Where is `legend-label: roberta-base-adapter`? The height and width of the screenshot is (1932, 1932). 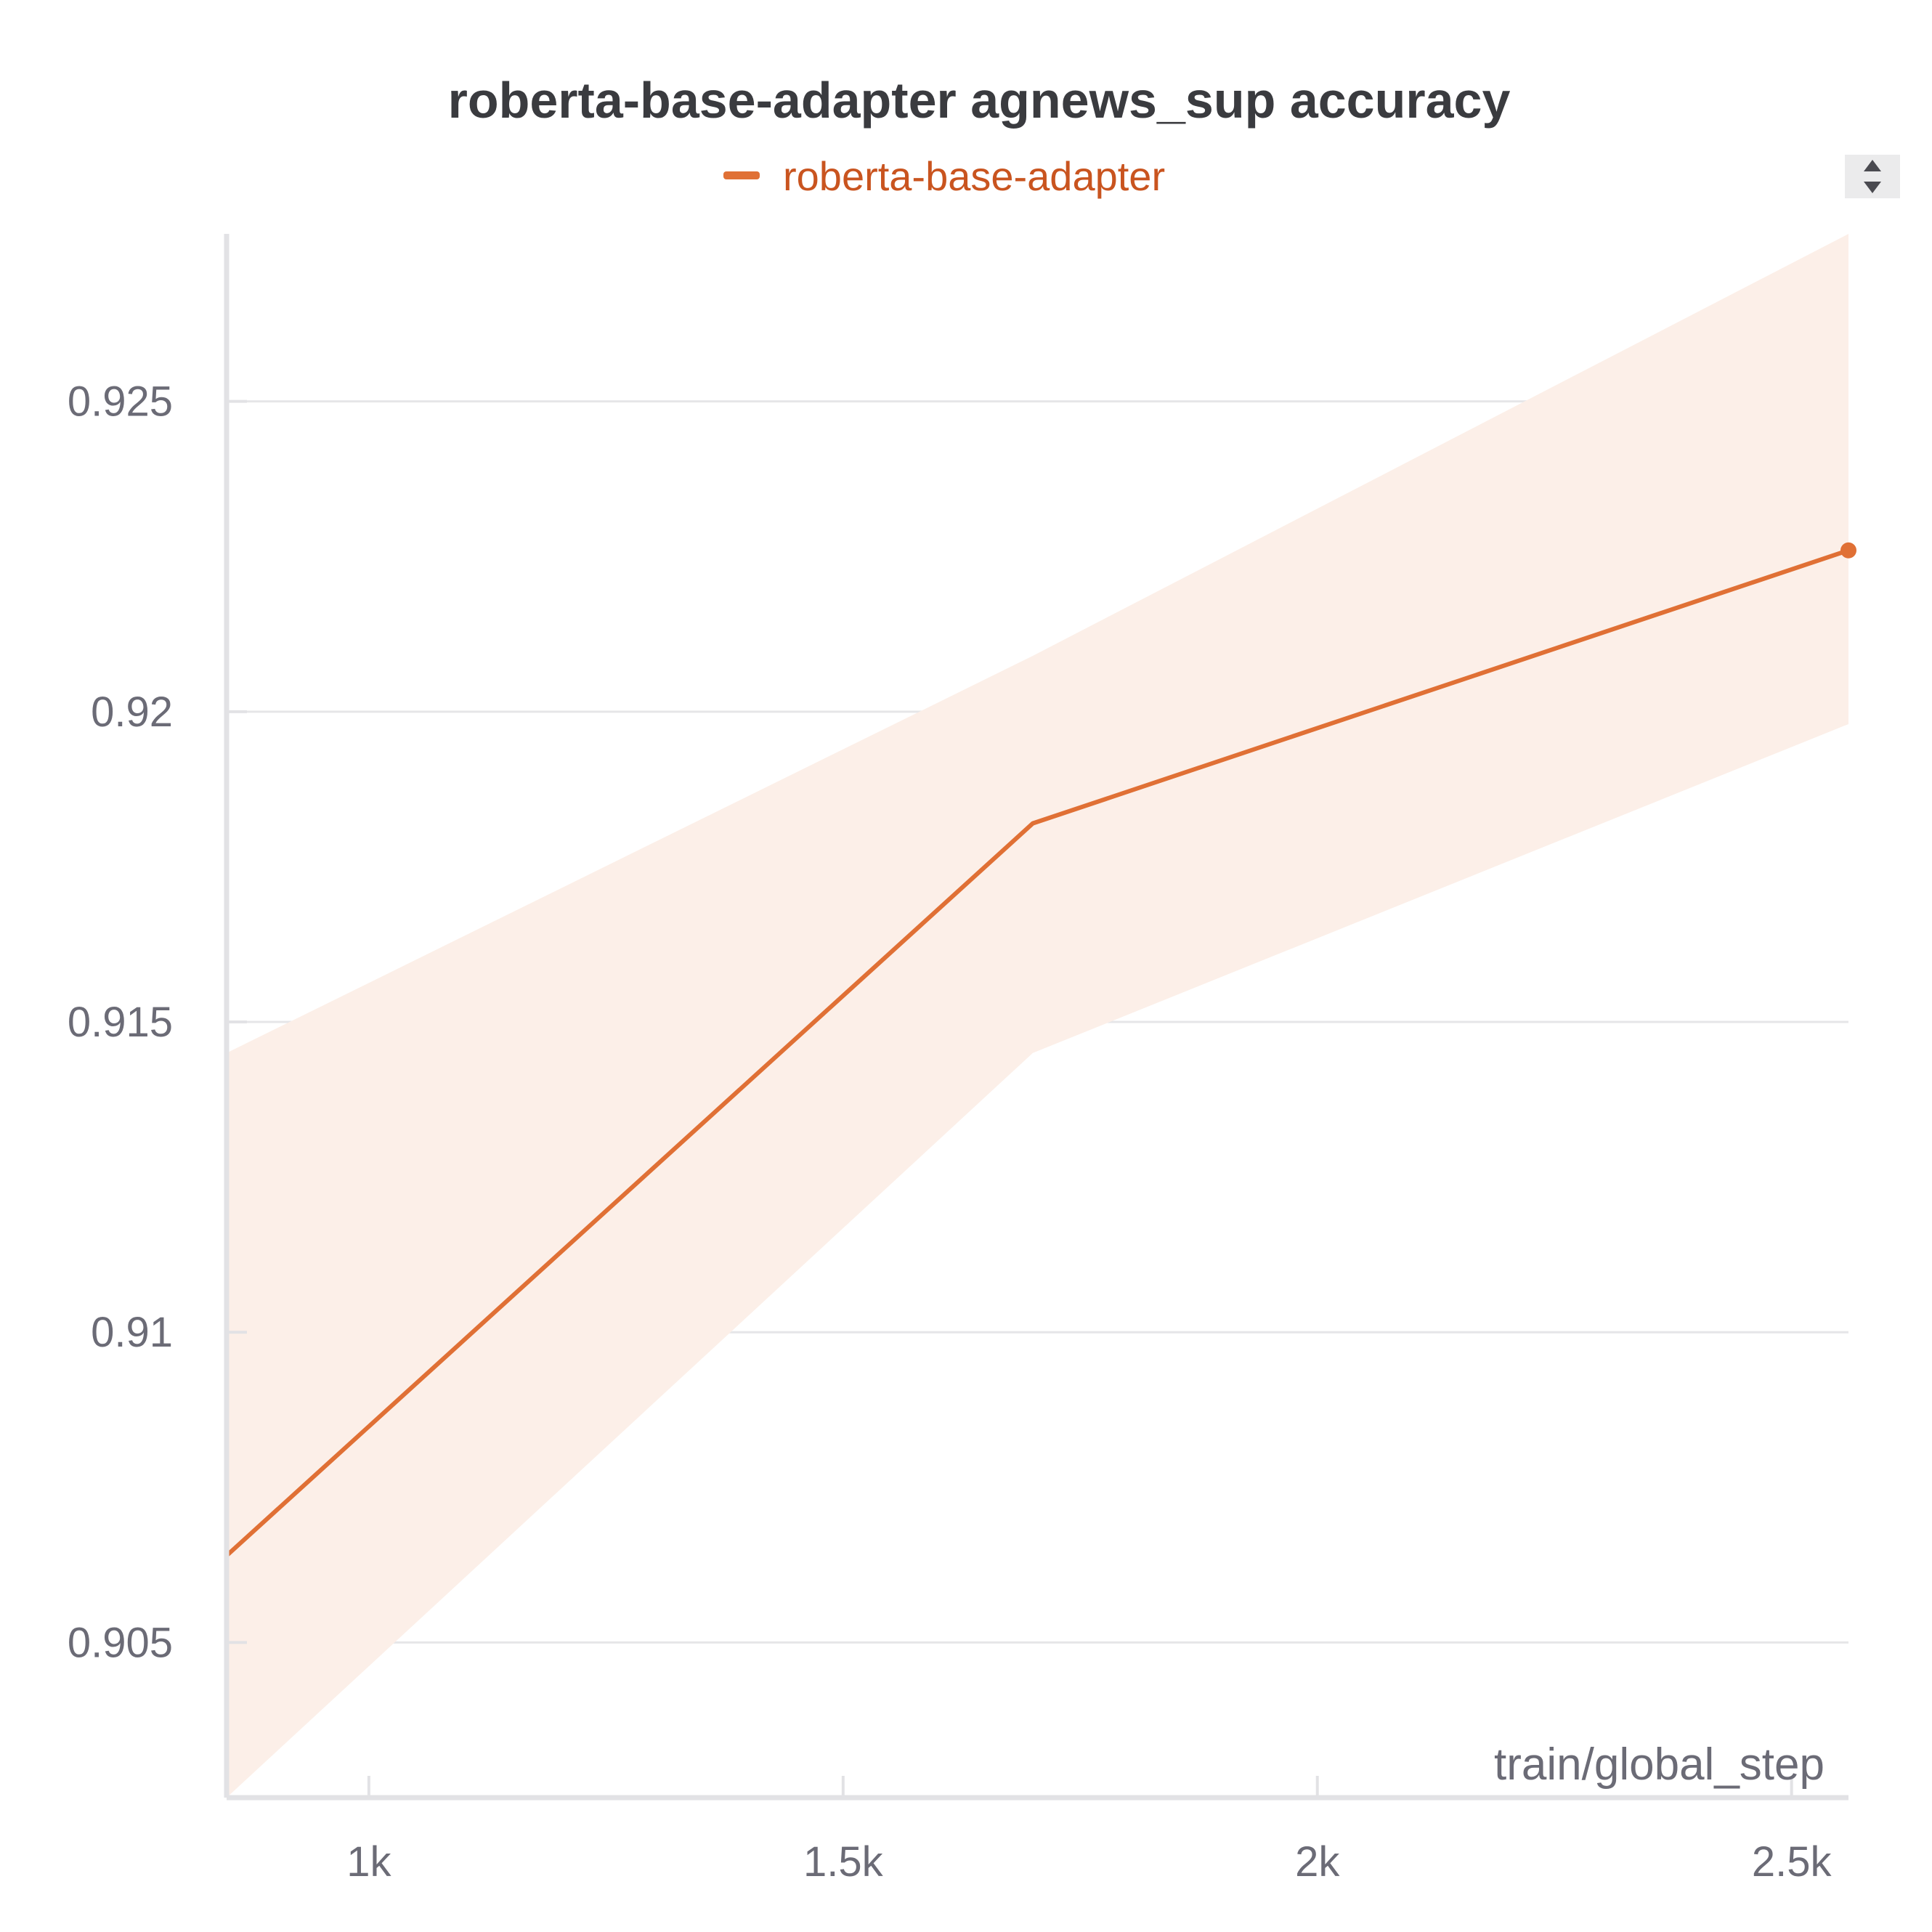
legend-label: roberta-base-adapter is located at coordinates (974, 176).